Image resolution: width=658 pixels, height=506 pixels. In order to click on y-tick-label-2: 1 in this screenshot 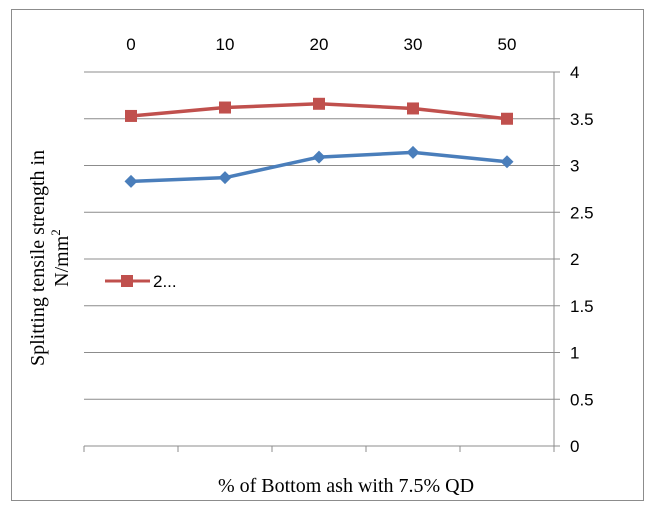, I will do `click(574, 353)`.